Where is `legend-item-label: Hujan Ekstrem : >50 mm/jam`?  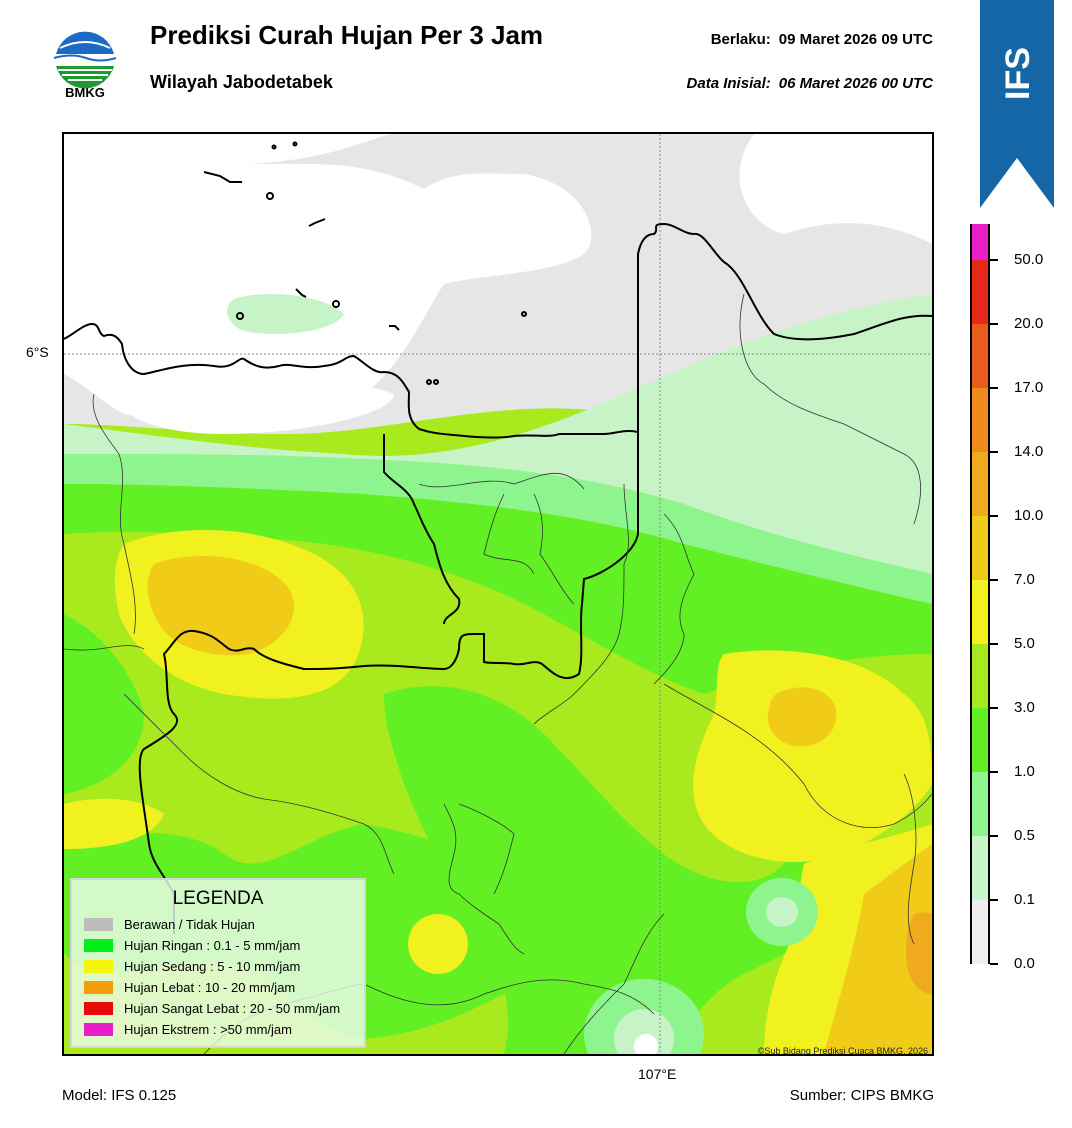
legend-item-label: Hujan Ekstrem : >50 mm/jam is located at coordinates (208, 1029).